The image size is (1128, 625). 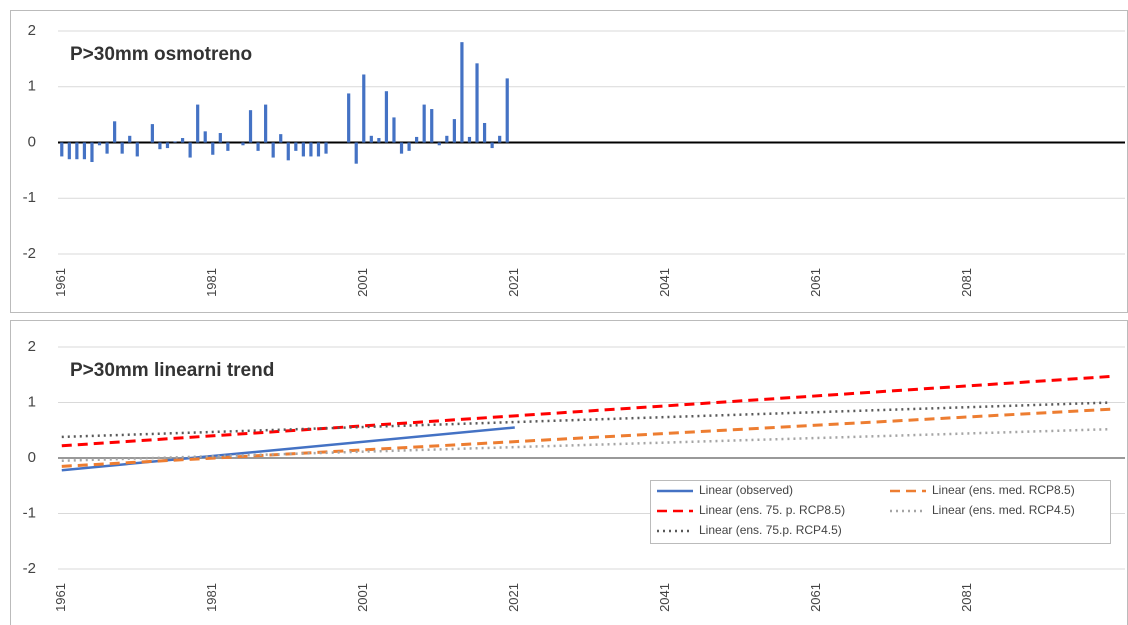 I want to click on chart-title: P>30mm linearni trend, so click(x=172, y=370).